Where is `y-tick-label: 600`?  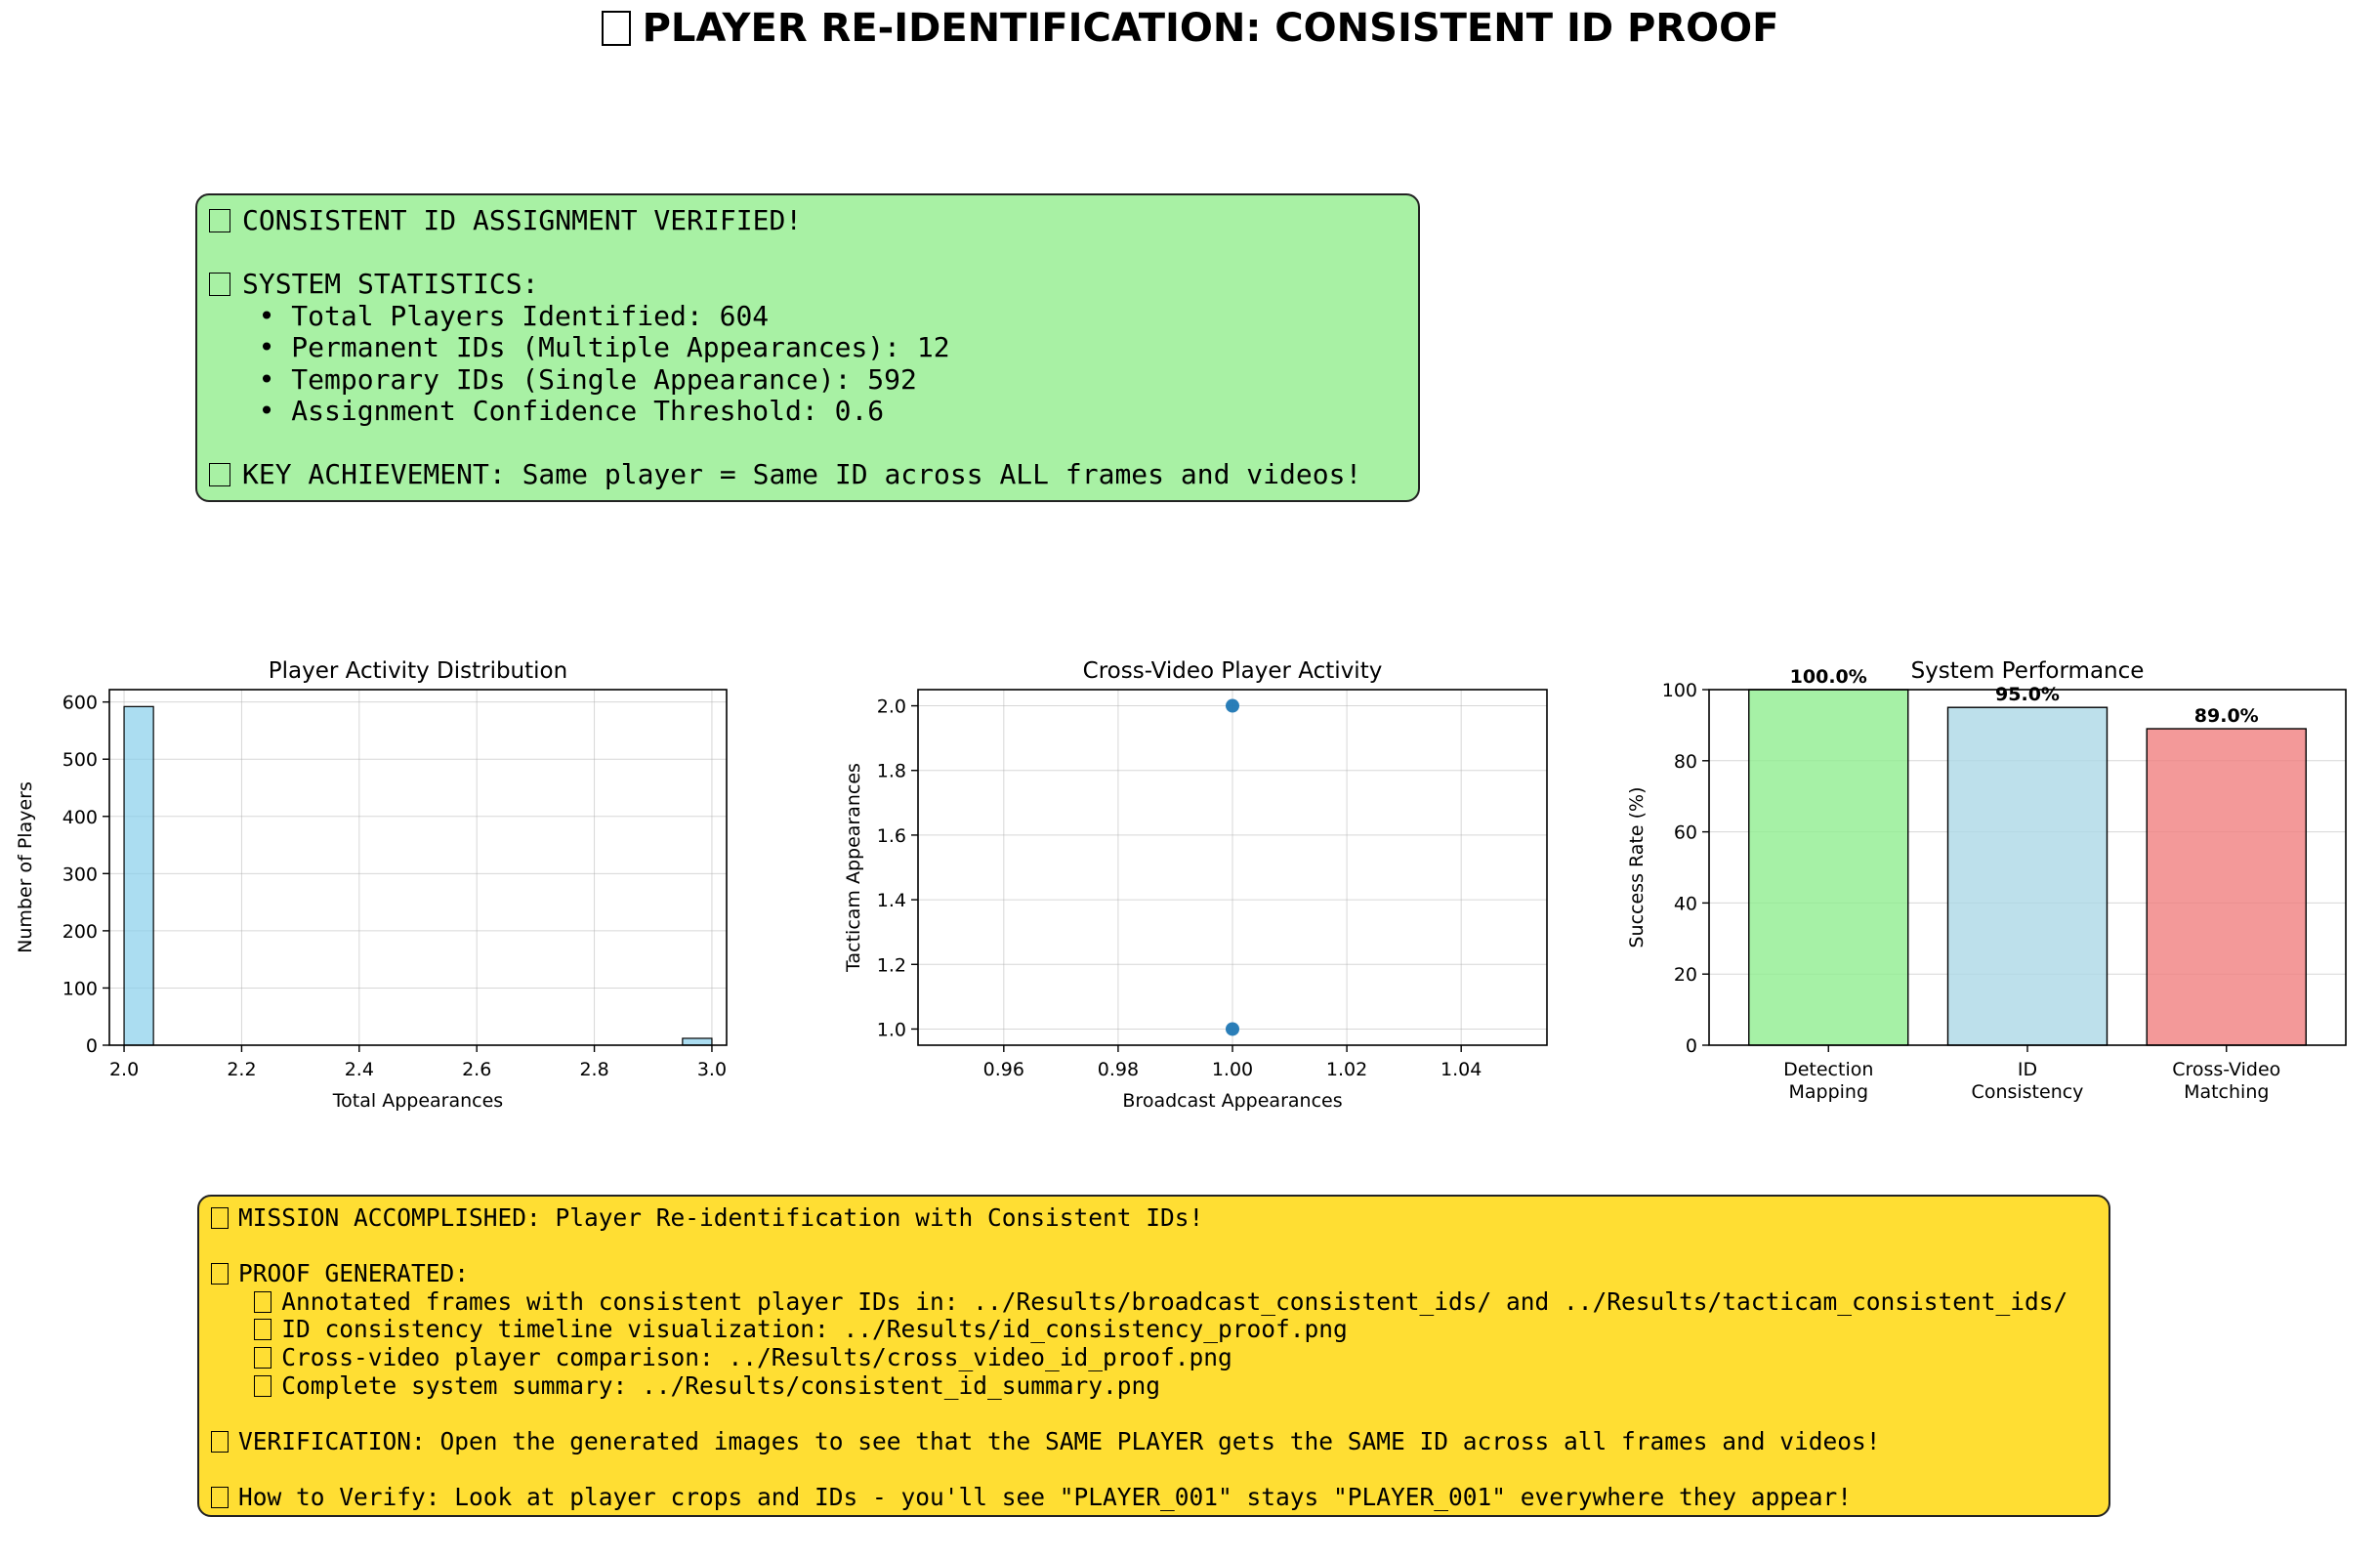
y-tick-label: 600 is located at coordinates (80, 703).